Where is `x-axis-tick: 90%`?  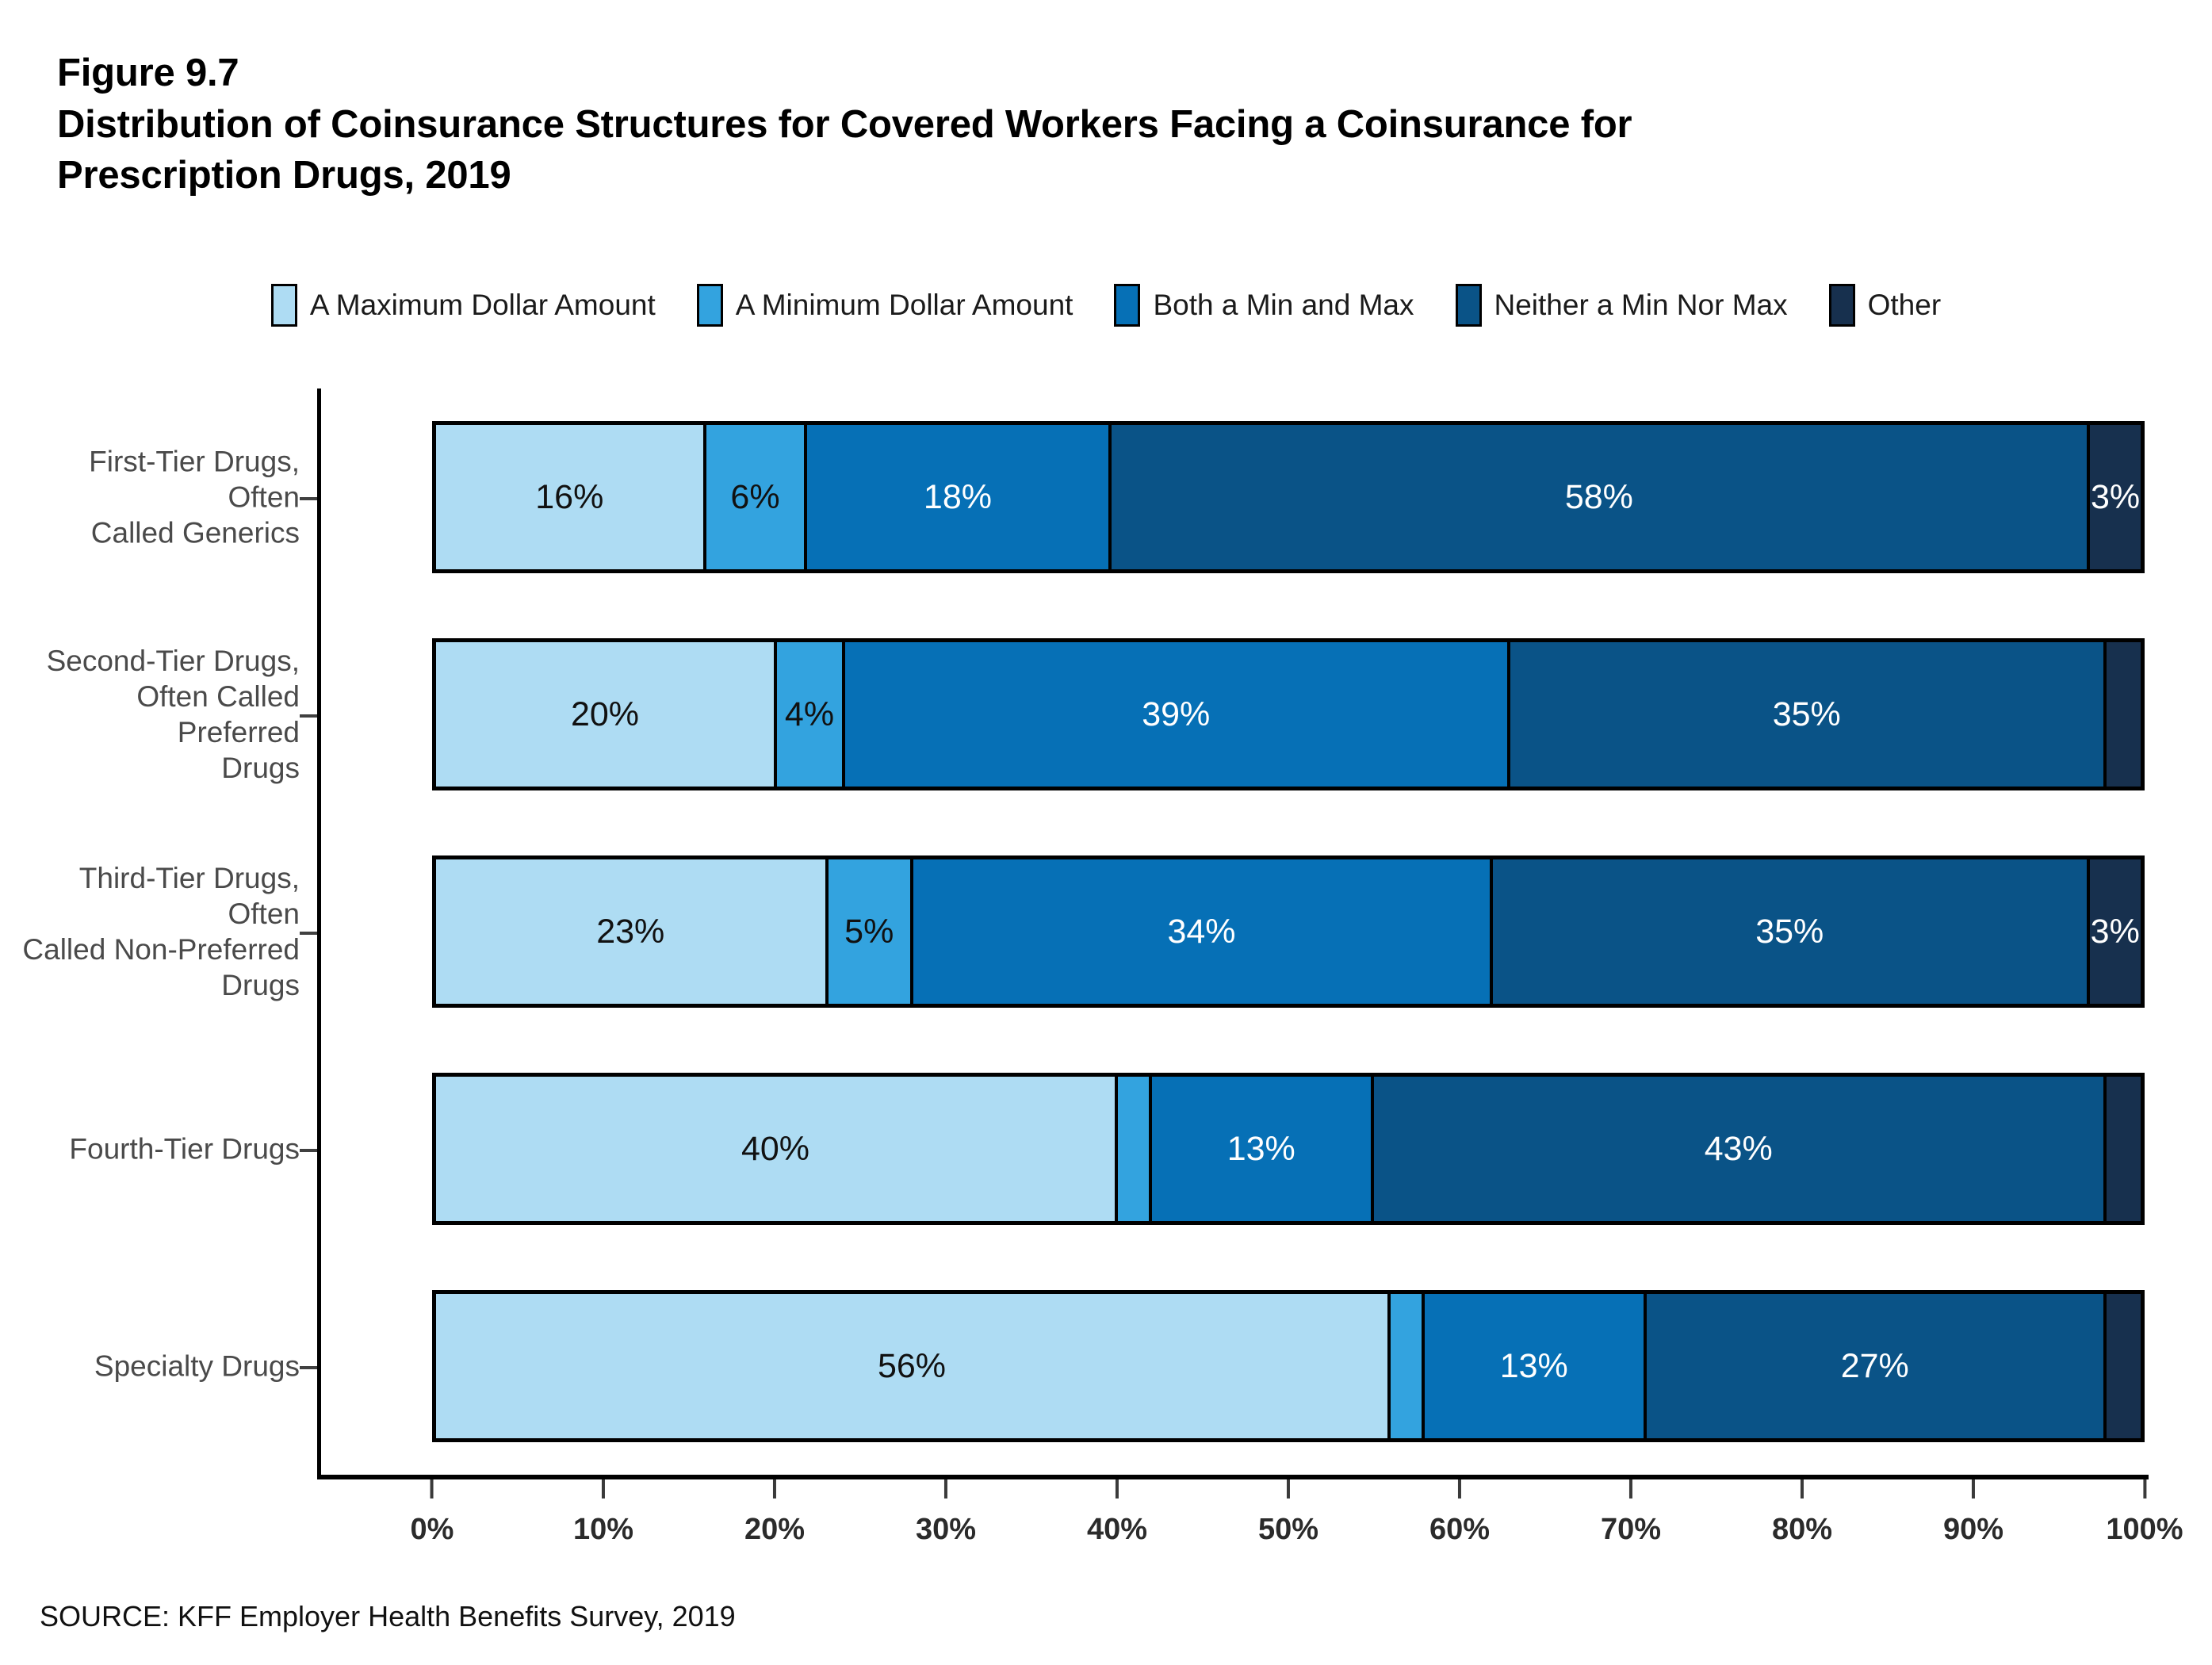 x-axis-tick: 90% is located at coordinates (1973, 1513).